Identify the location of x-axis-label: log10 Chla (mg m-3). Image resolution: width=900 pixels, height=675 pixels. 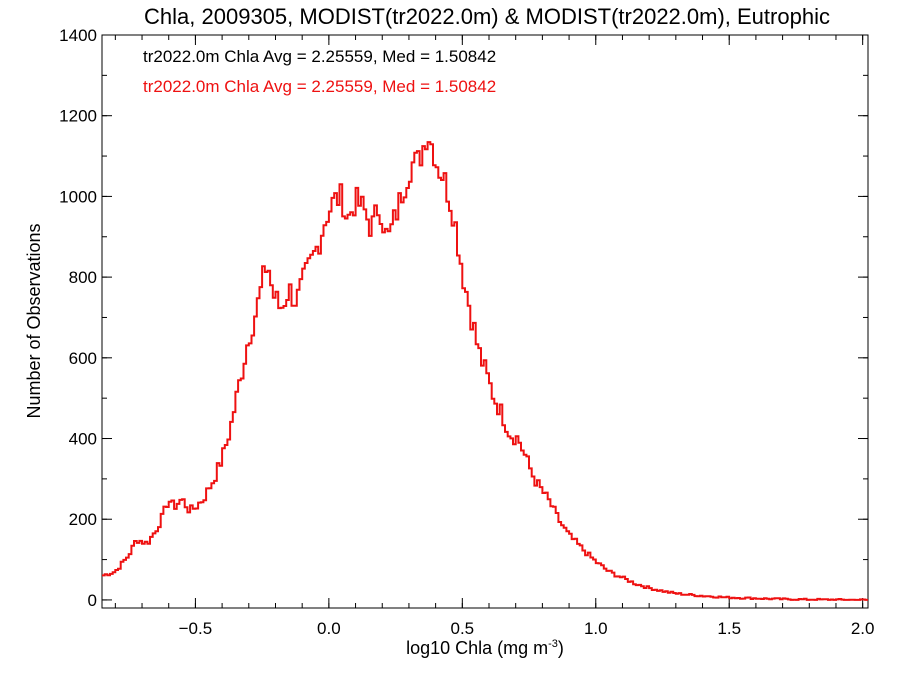
(485, 648).